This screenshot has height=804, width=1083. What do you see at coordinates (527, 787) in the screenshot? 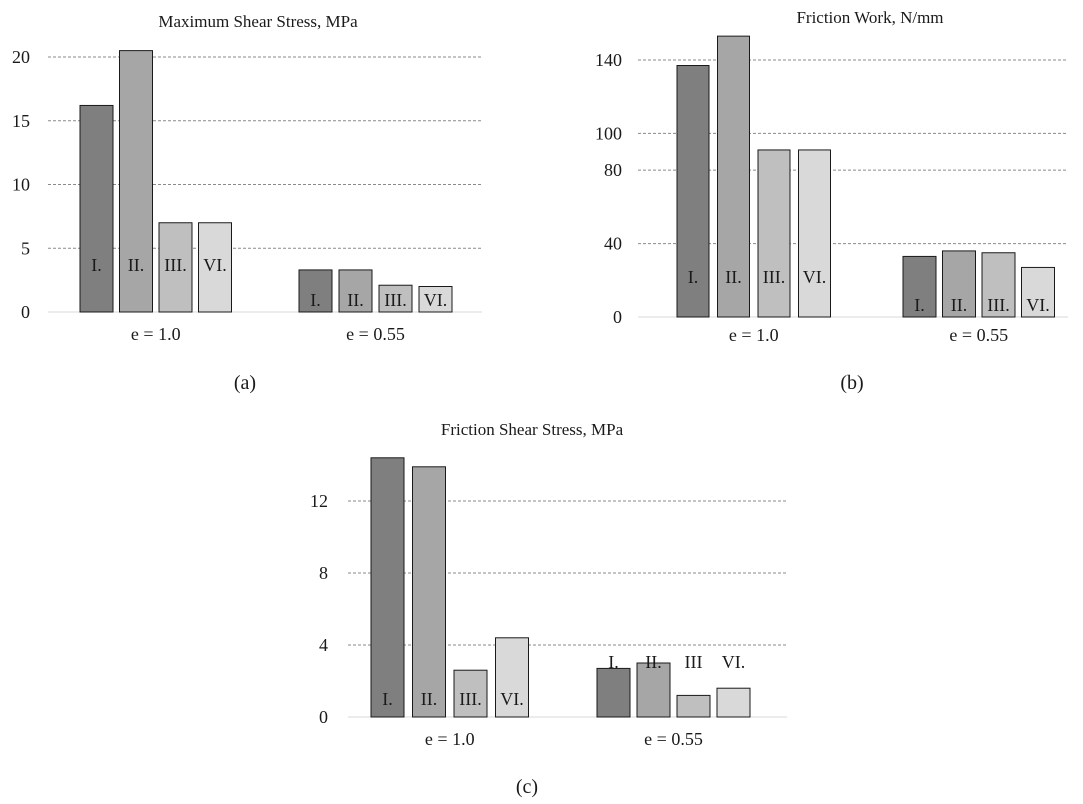
I see `panel-c-label: (c)` at bounding box center [527, 787].